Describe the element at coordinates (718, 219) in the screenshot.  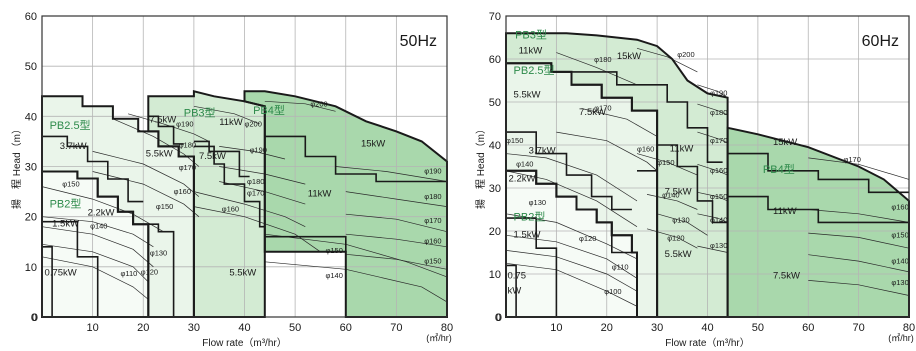
I see `curve-label: φ140` at that location.